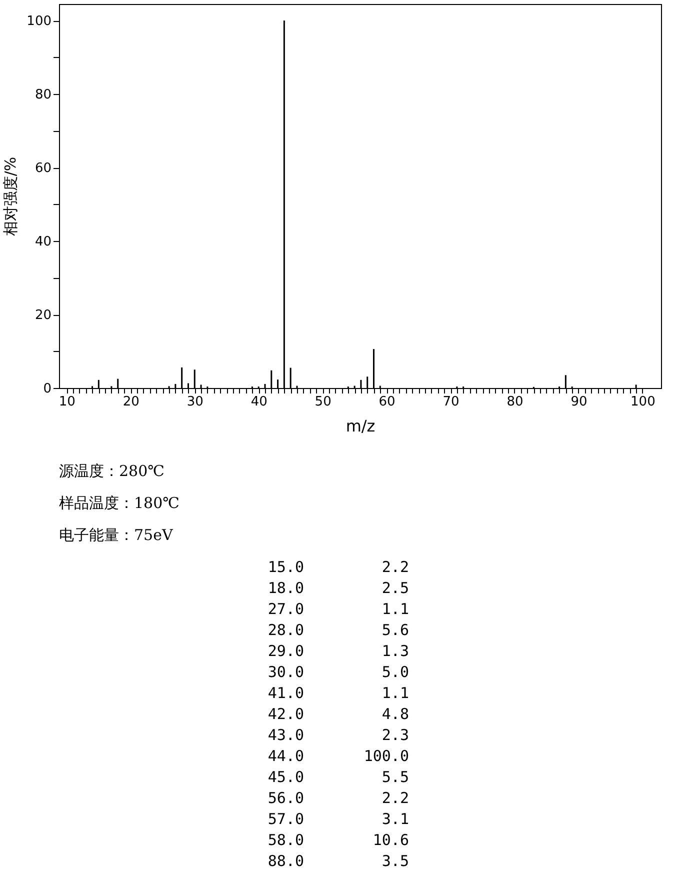  I want to click on text: 3.5, so click(395, 861).